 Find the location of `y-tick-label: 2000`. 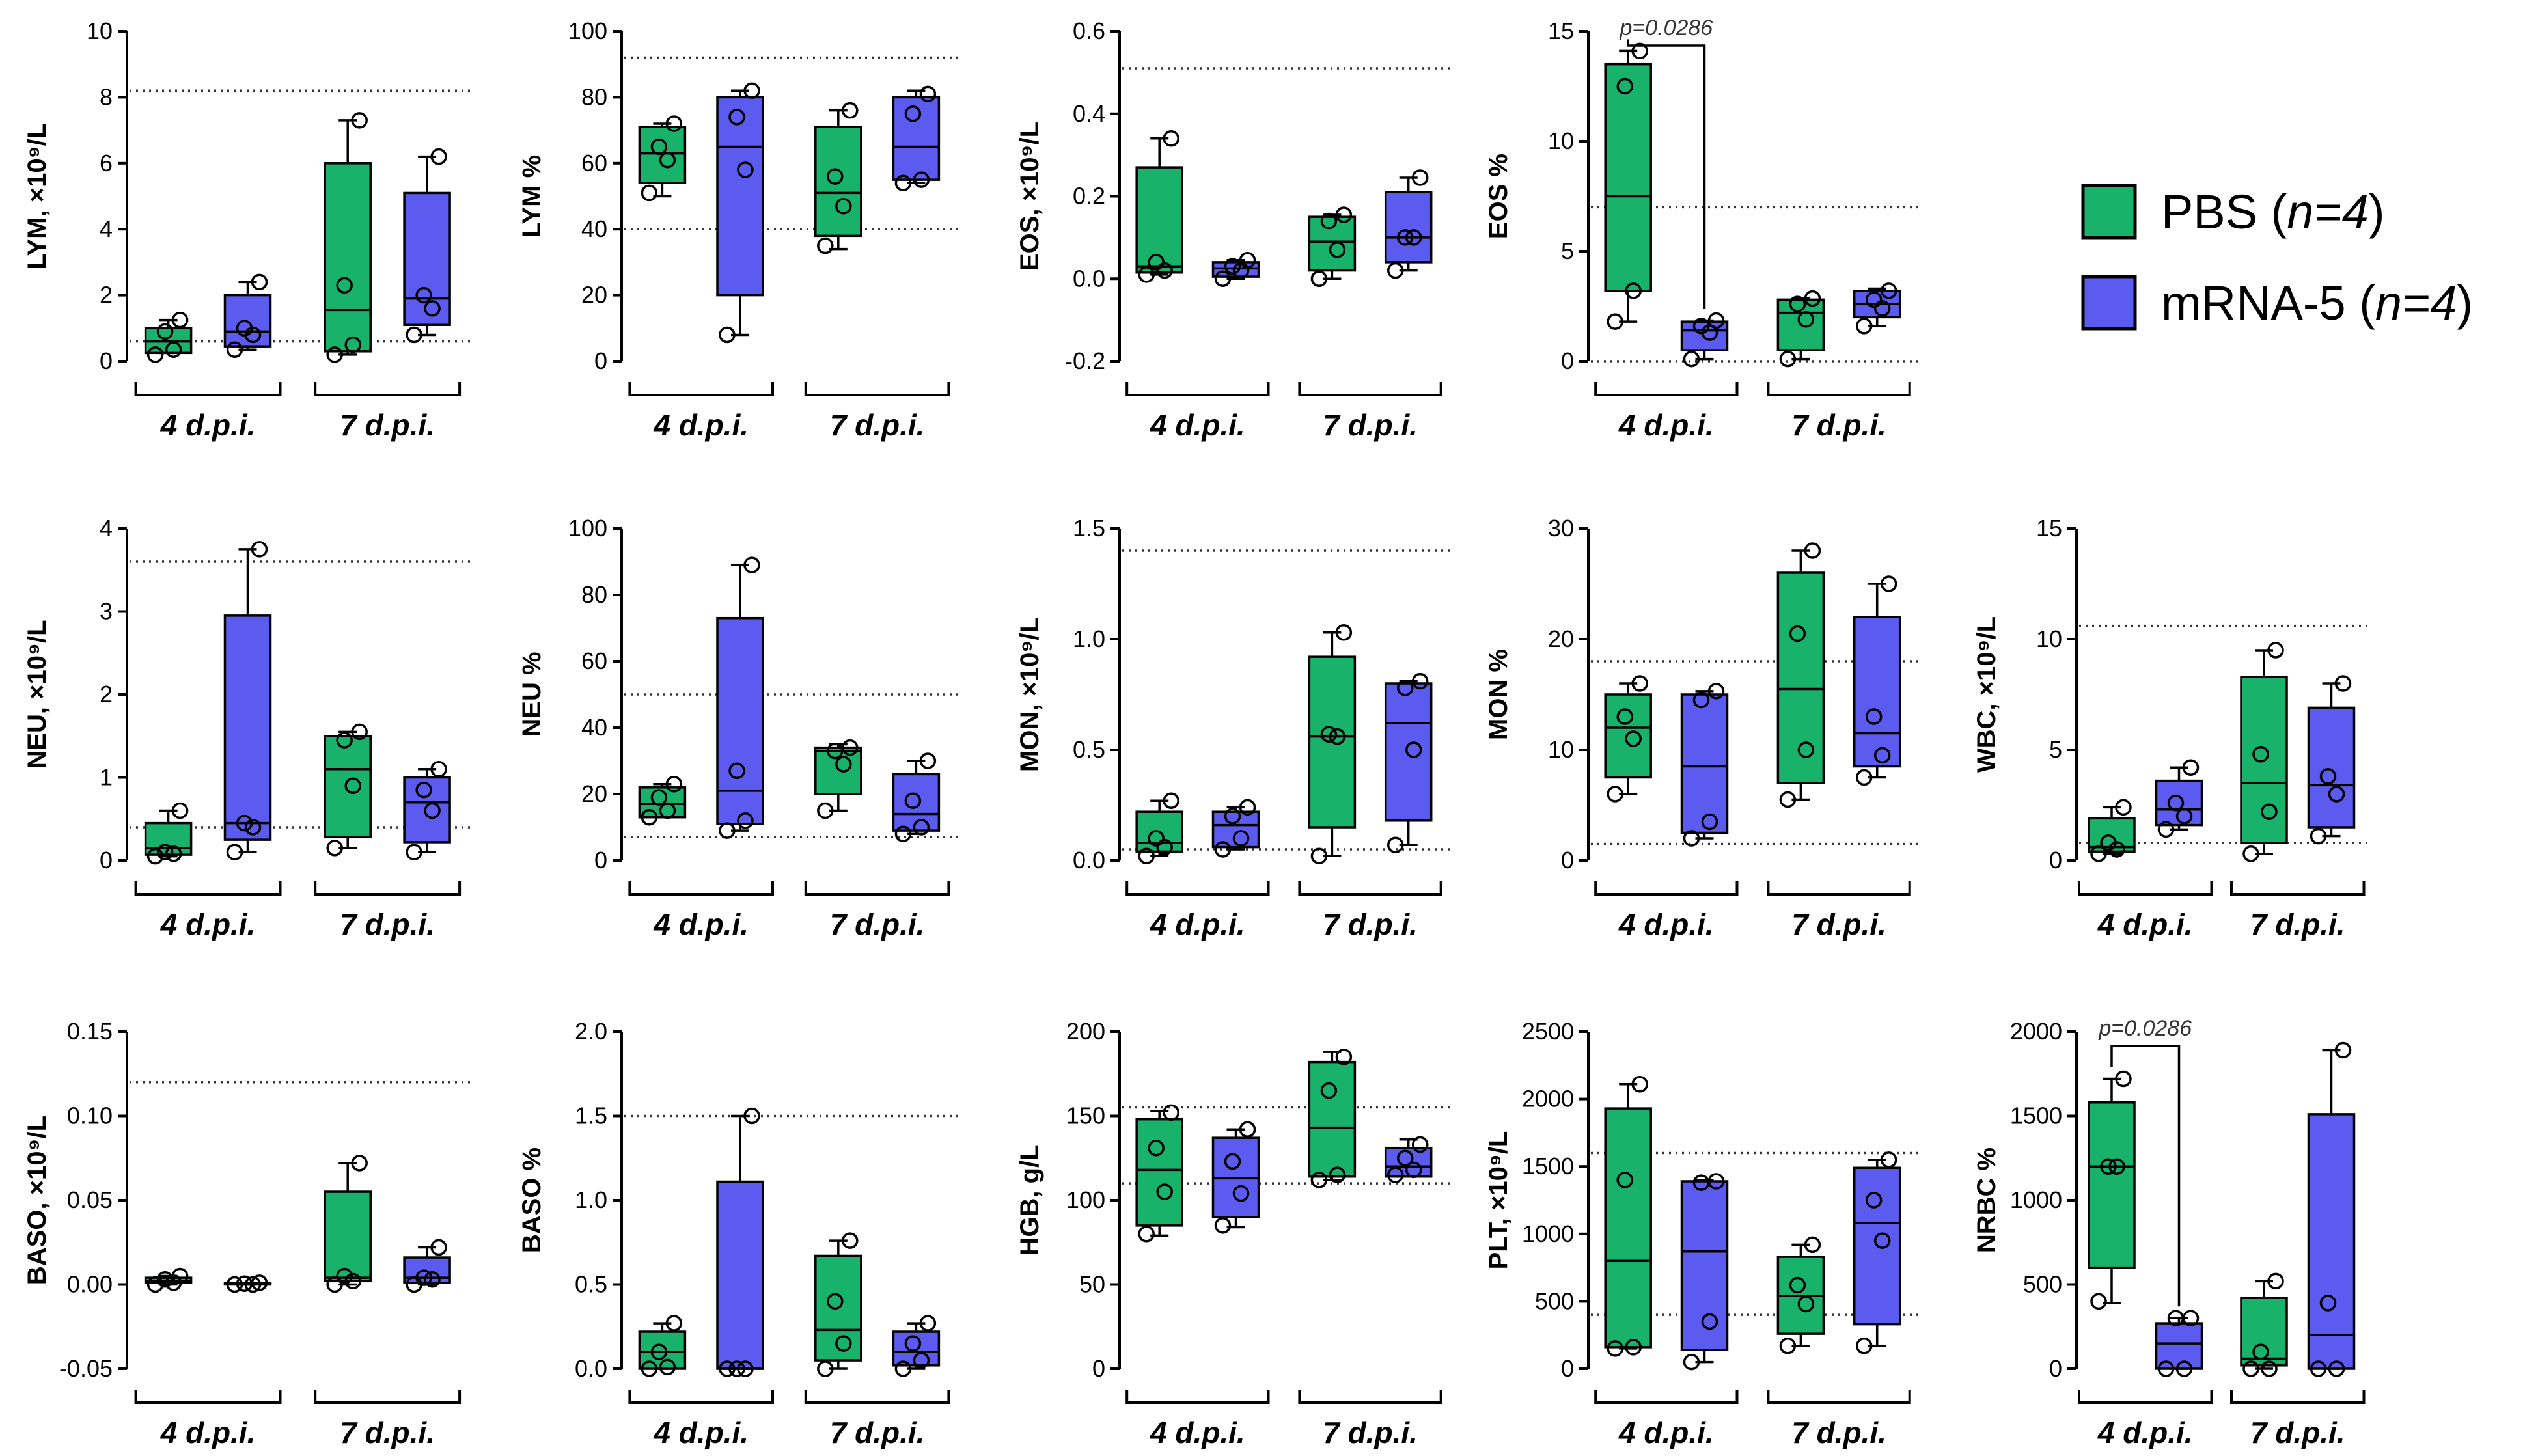

y-tick-label: 2000 is located at coordinates (2036, 1031).